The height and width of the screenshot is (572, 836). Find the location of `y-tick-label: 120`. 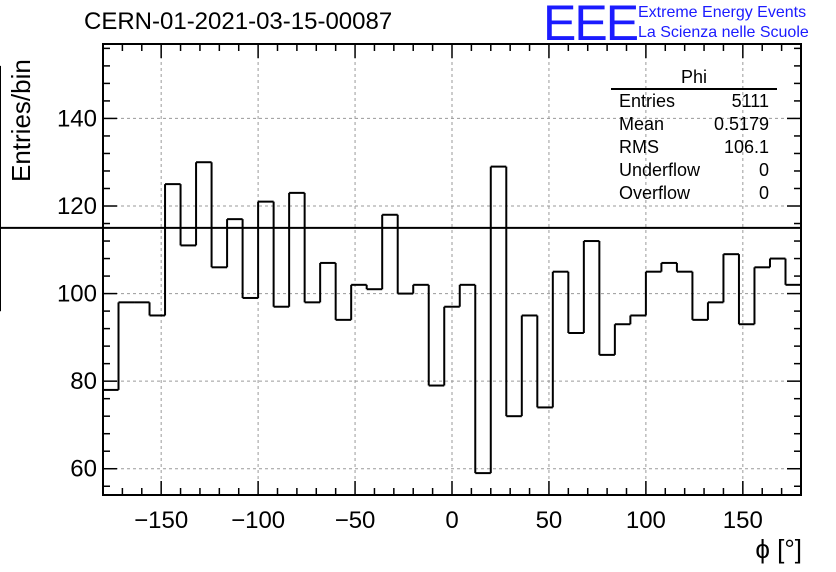

y-tick-label: 120 is located at coordinates (77, 206).